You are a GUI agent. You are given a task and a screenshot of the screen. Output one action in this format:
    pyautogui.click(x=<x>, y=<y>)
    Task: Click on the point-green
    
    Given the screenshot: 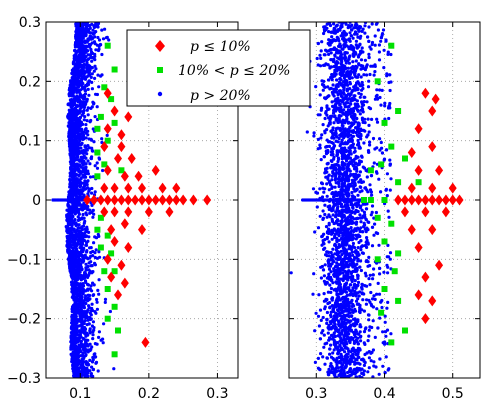 What is the action you would take?
    pyautogui.click(x=111, y=253)
    